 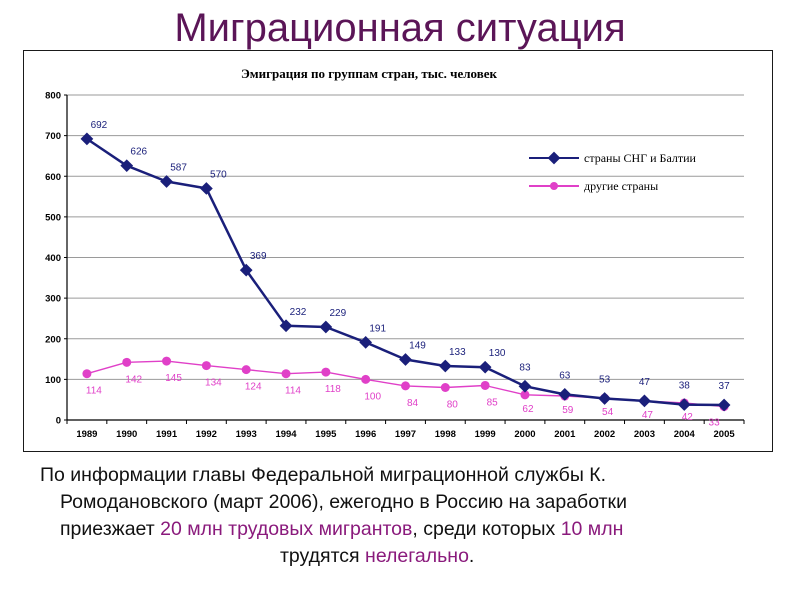 I want to click on data-label-cis: 83, so click(x=525, y=367).